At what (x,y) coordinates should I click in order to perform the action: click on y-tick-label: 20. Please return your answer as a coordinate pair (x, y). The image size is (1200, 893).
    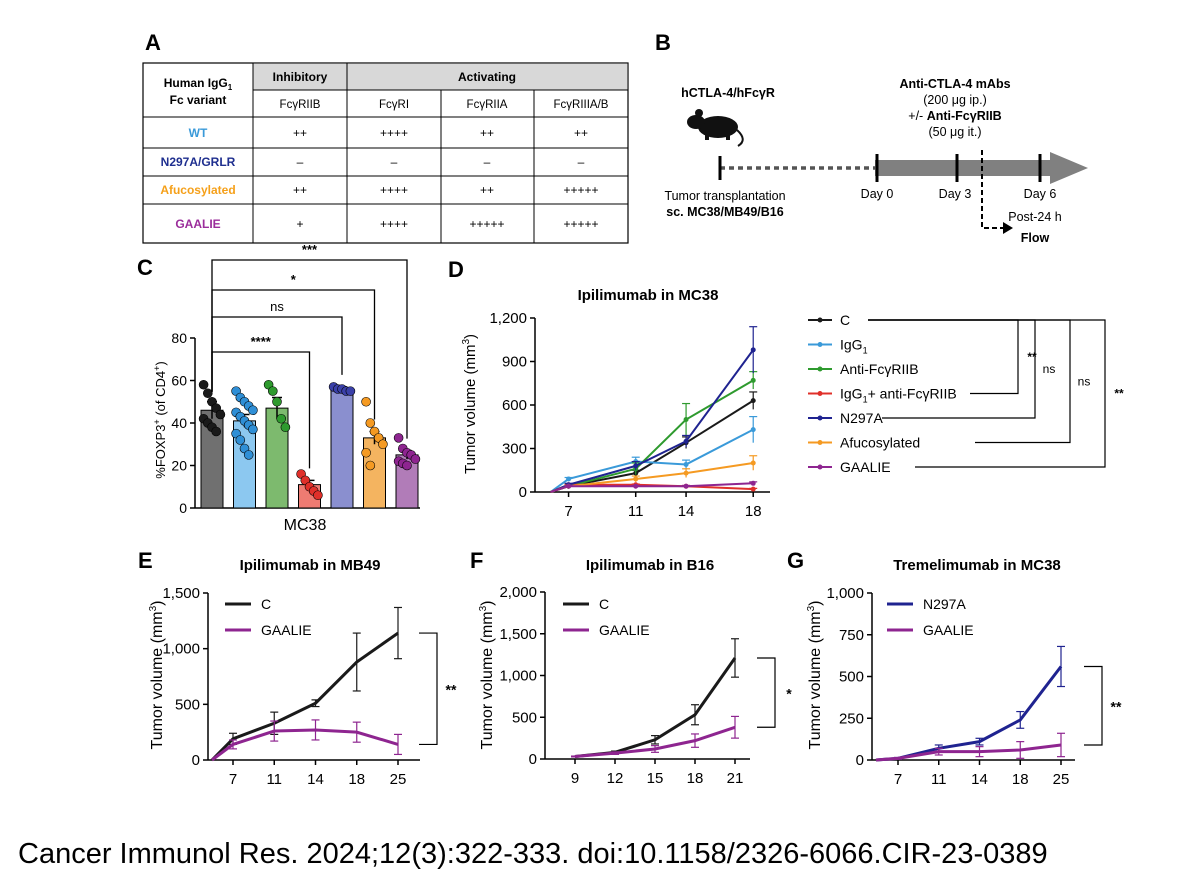
    Looking at the image, I should click on (179, 466).